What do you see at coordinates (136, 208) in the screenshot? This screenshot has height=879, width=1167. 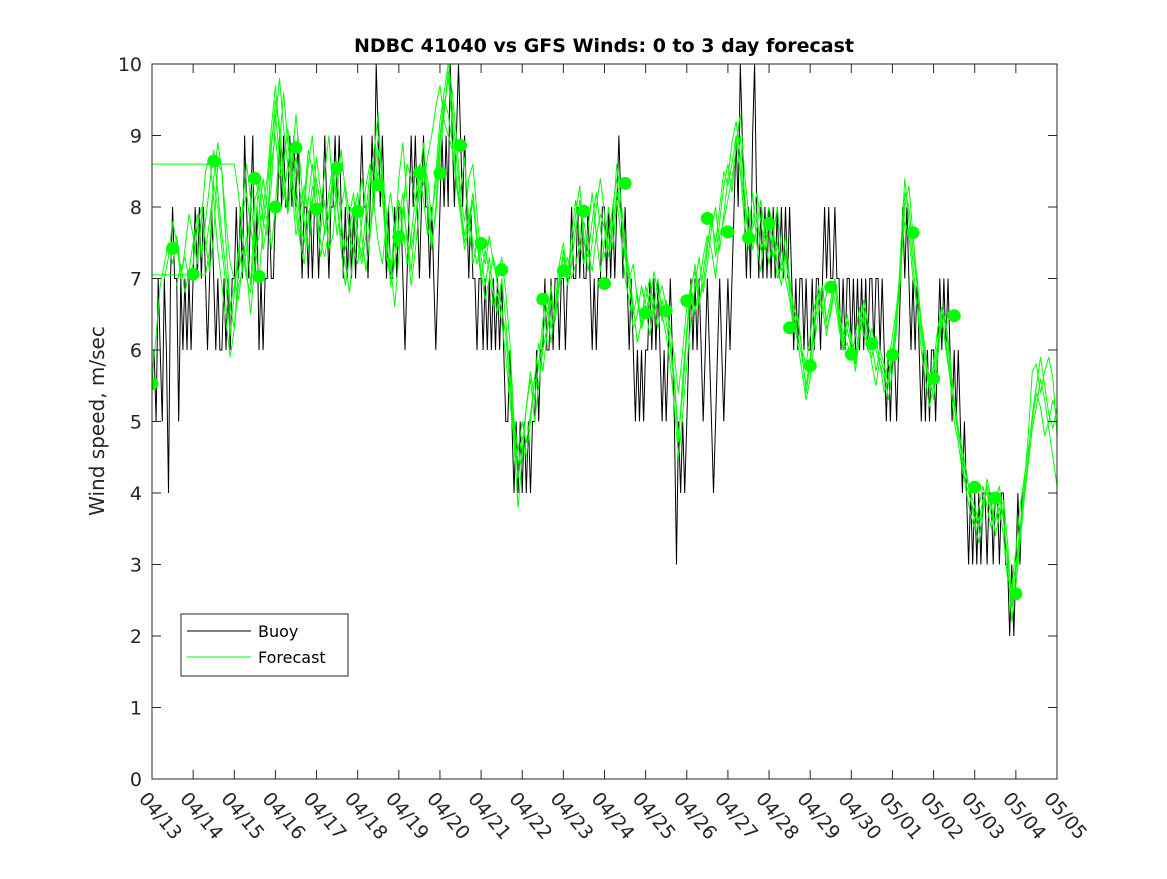 I see `y-tick-label: 8` at bounding box center [136, 208].